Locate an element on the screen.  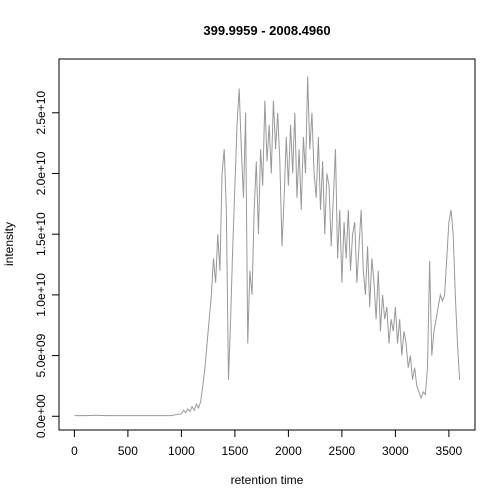
x-tick-label: 3000 is located at coordinates (395, 451).